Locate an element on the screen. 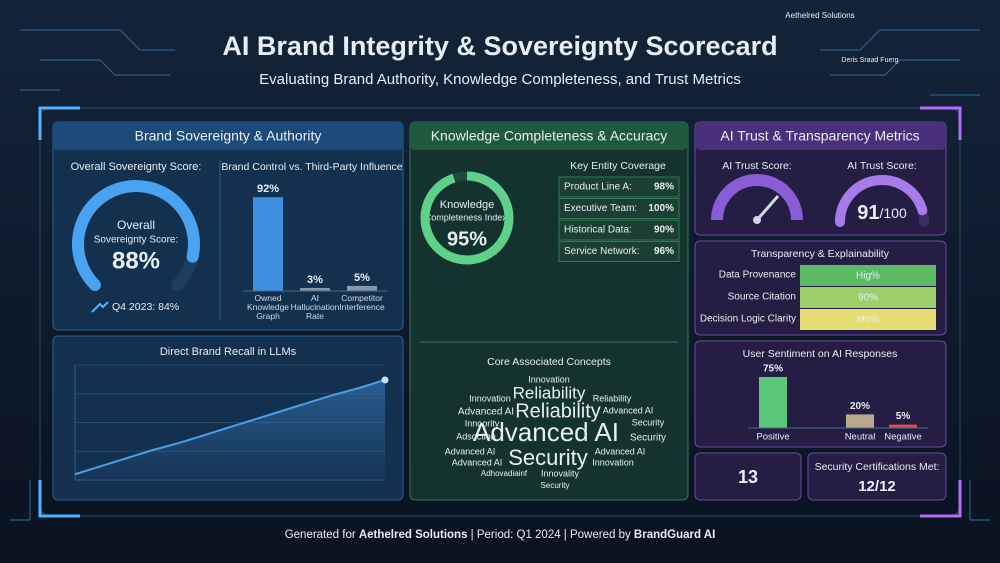  row-value: 100% is located at coordinates (661, 208).